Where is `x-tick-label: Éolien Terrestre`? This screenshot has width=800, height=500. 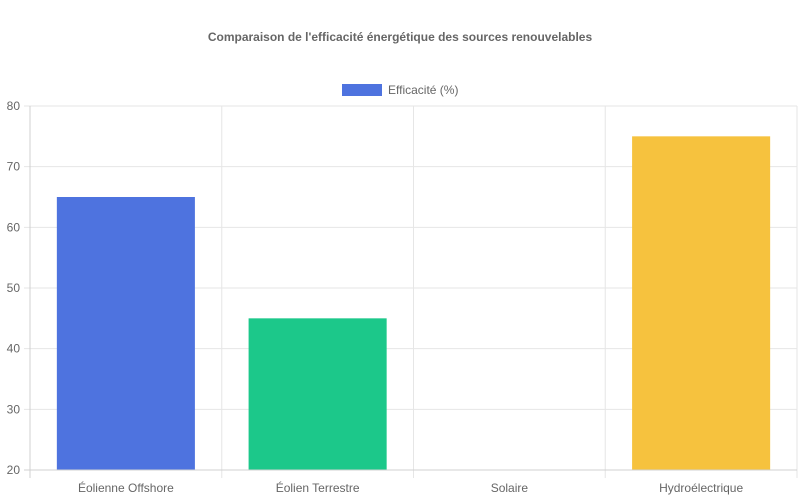 x-tick-label: Éolien Terrestre is located at coordinates (318, 487).